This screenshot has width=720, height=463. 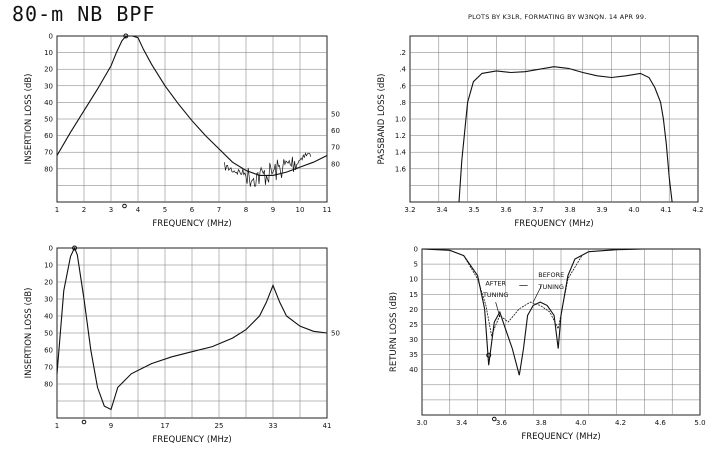 I want to click on x-tick-label: 25, so click(x=219, y=426).